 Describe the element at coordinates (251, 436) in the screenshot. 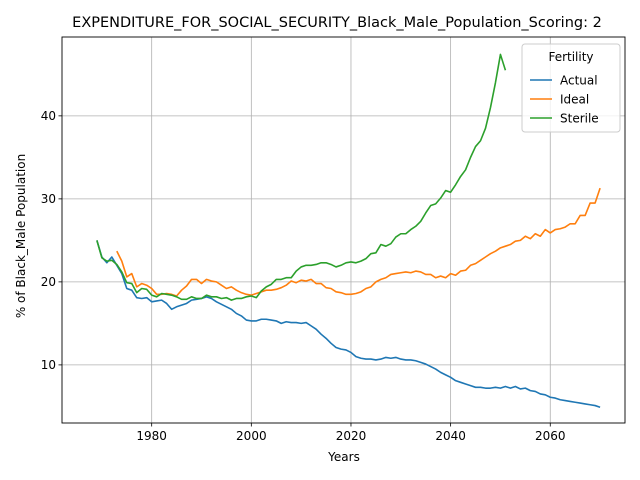

I see `x-tick-label: 2000` at that location.